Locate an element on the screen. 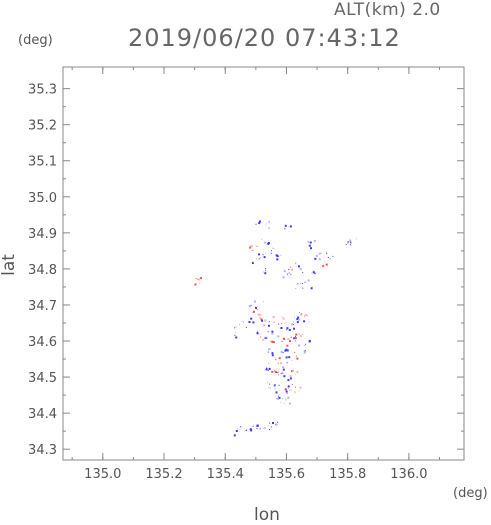 Image resolution: width=491 pixels, height=525 pixels. y-tick-label: 35.3 is located at coordinates (42, 90).